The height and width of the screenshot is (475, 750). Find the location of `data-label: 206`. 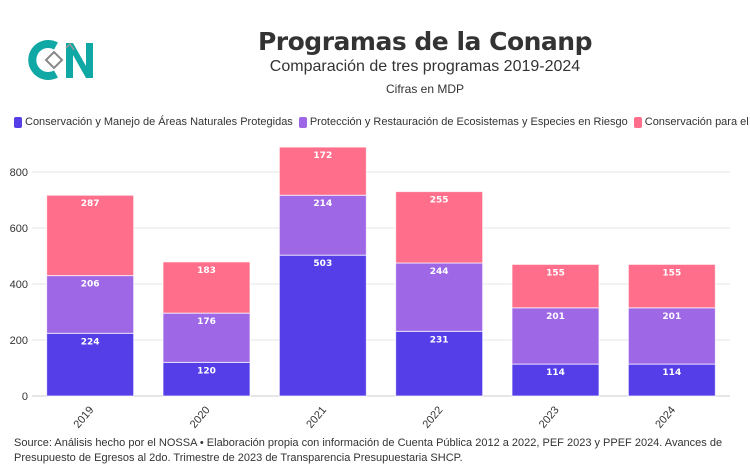

data-label: 206 is located at coordinates (90, 285).